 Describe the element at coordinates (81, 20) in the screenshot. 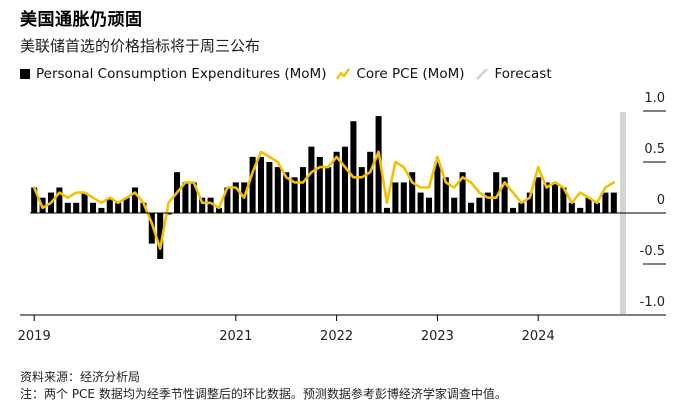

I see `chart-title: 美国通胀仍顽固` at that location.